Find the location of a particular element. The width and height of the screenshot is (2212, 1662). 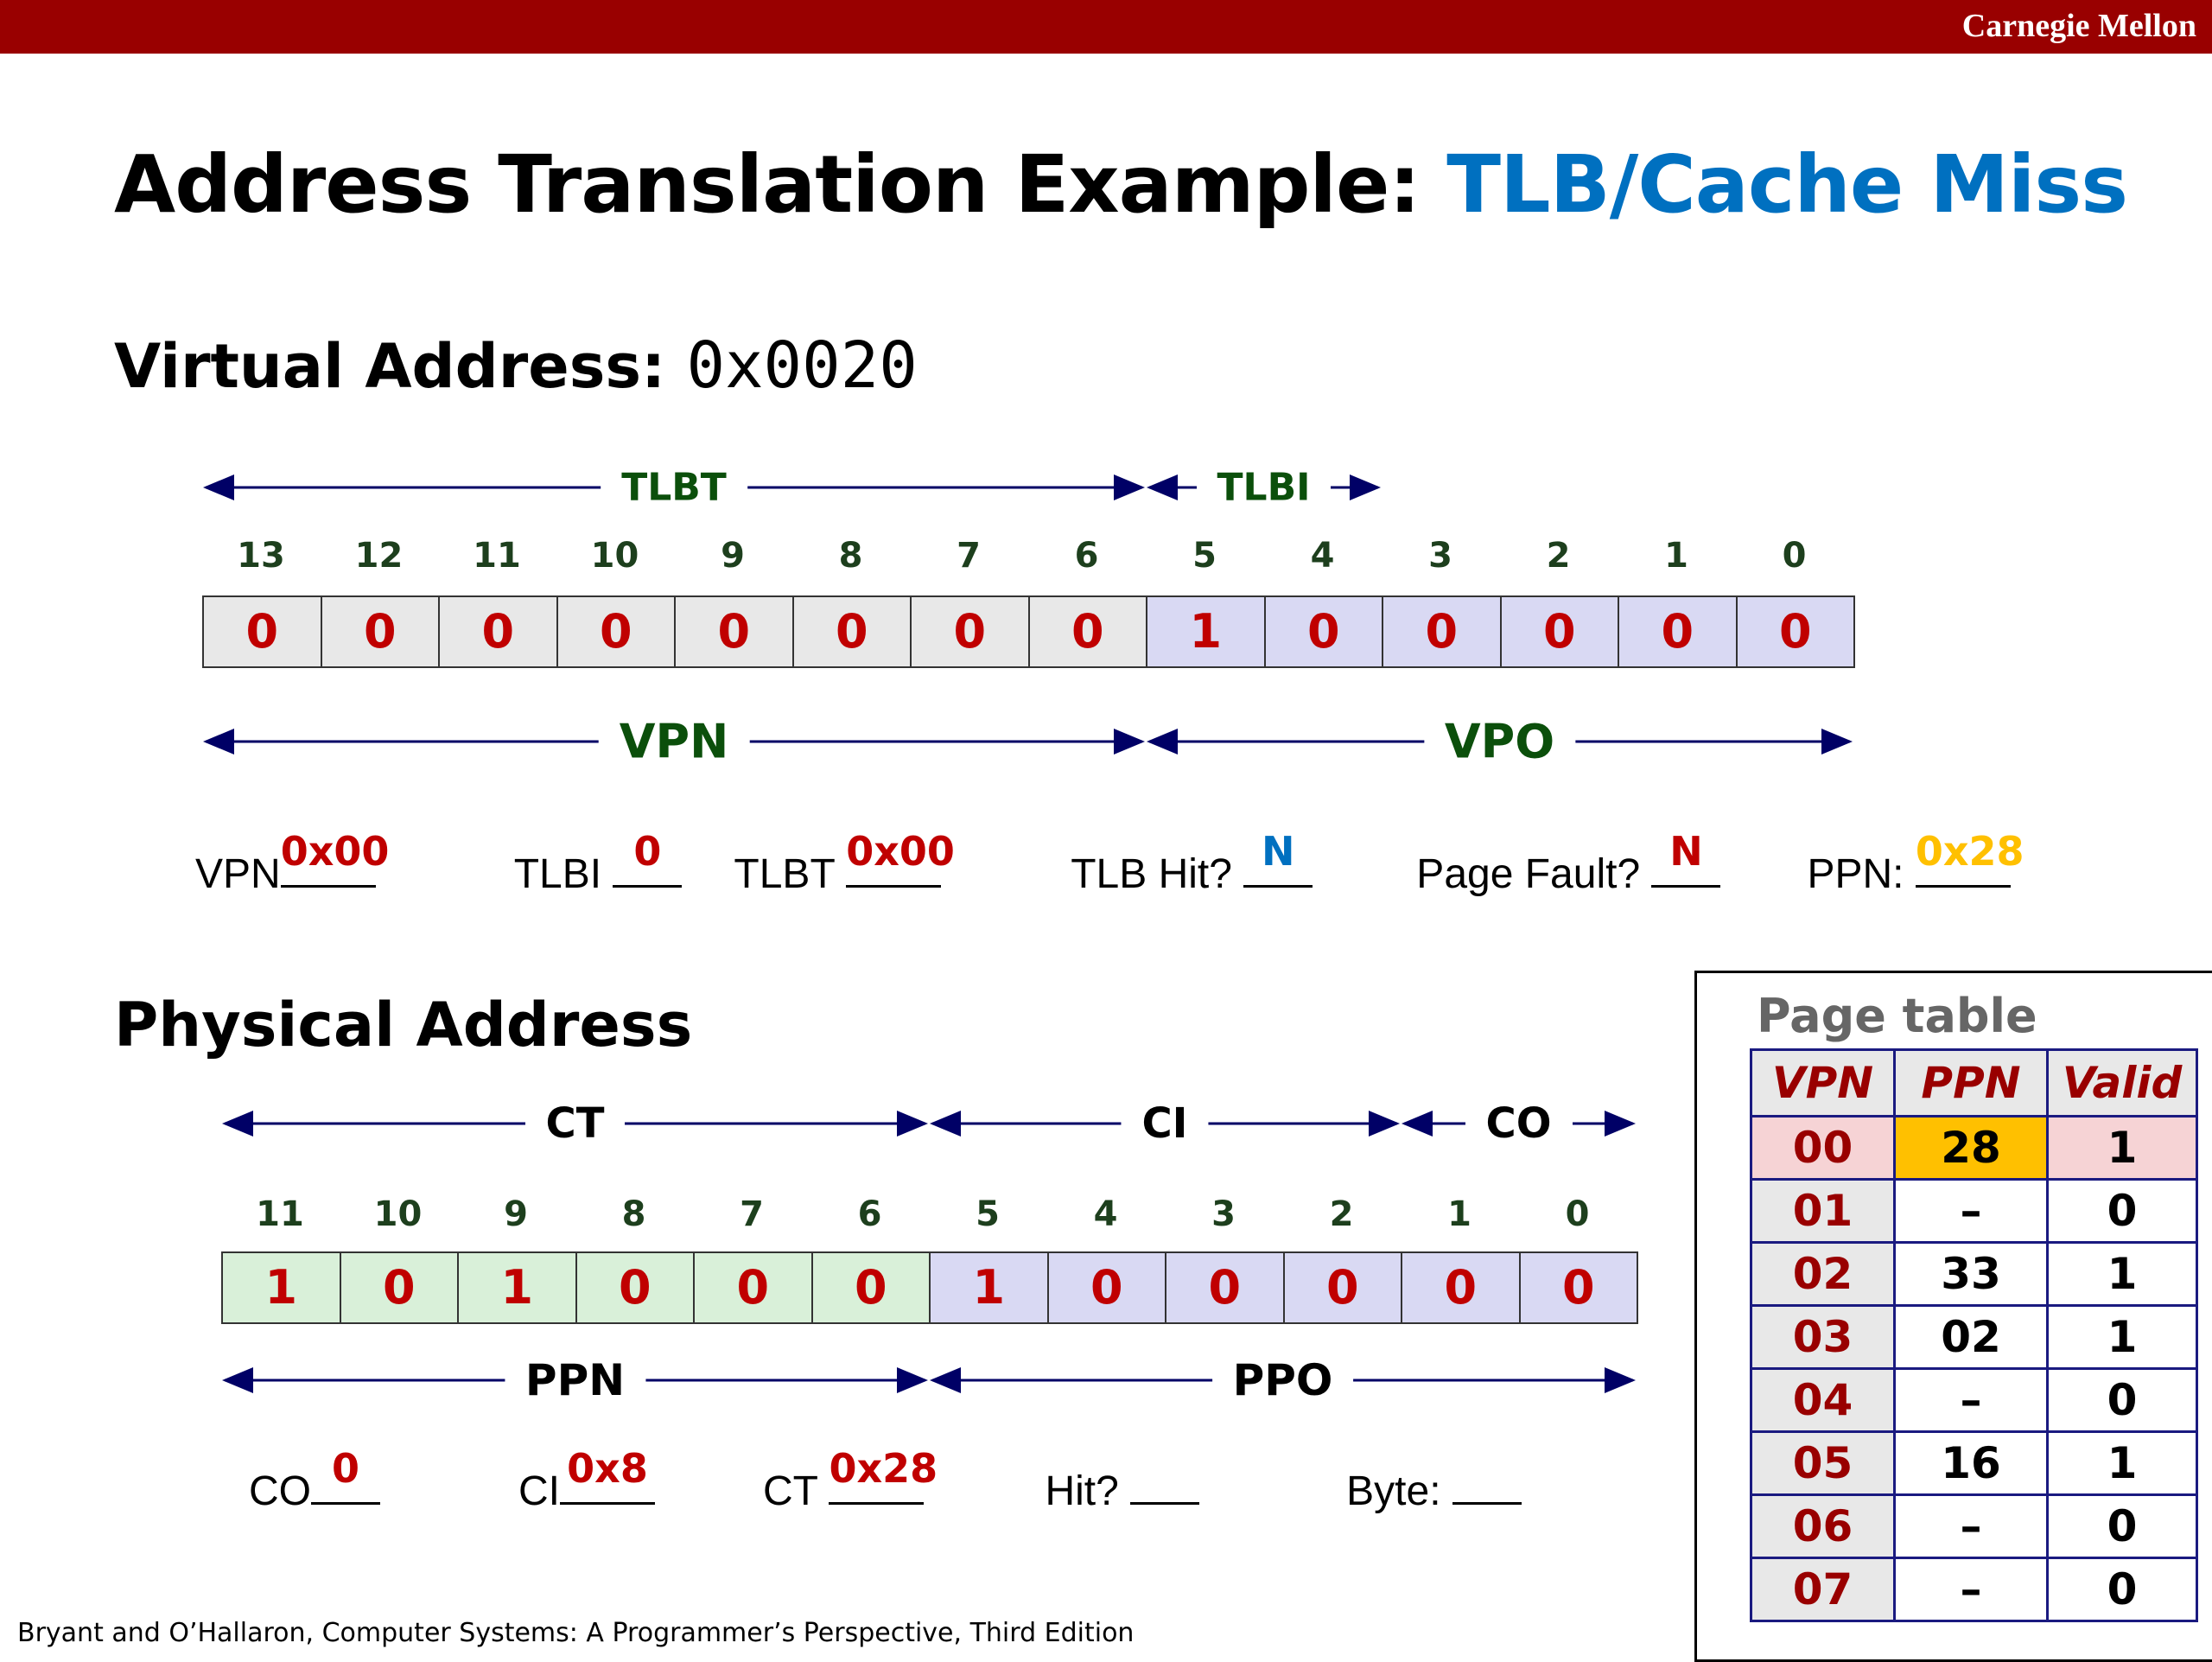

answer-item: CT 0x28 is located at coordinates (850, 1480).